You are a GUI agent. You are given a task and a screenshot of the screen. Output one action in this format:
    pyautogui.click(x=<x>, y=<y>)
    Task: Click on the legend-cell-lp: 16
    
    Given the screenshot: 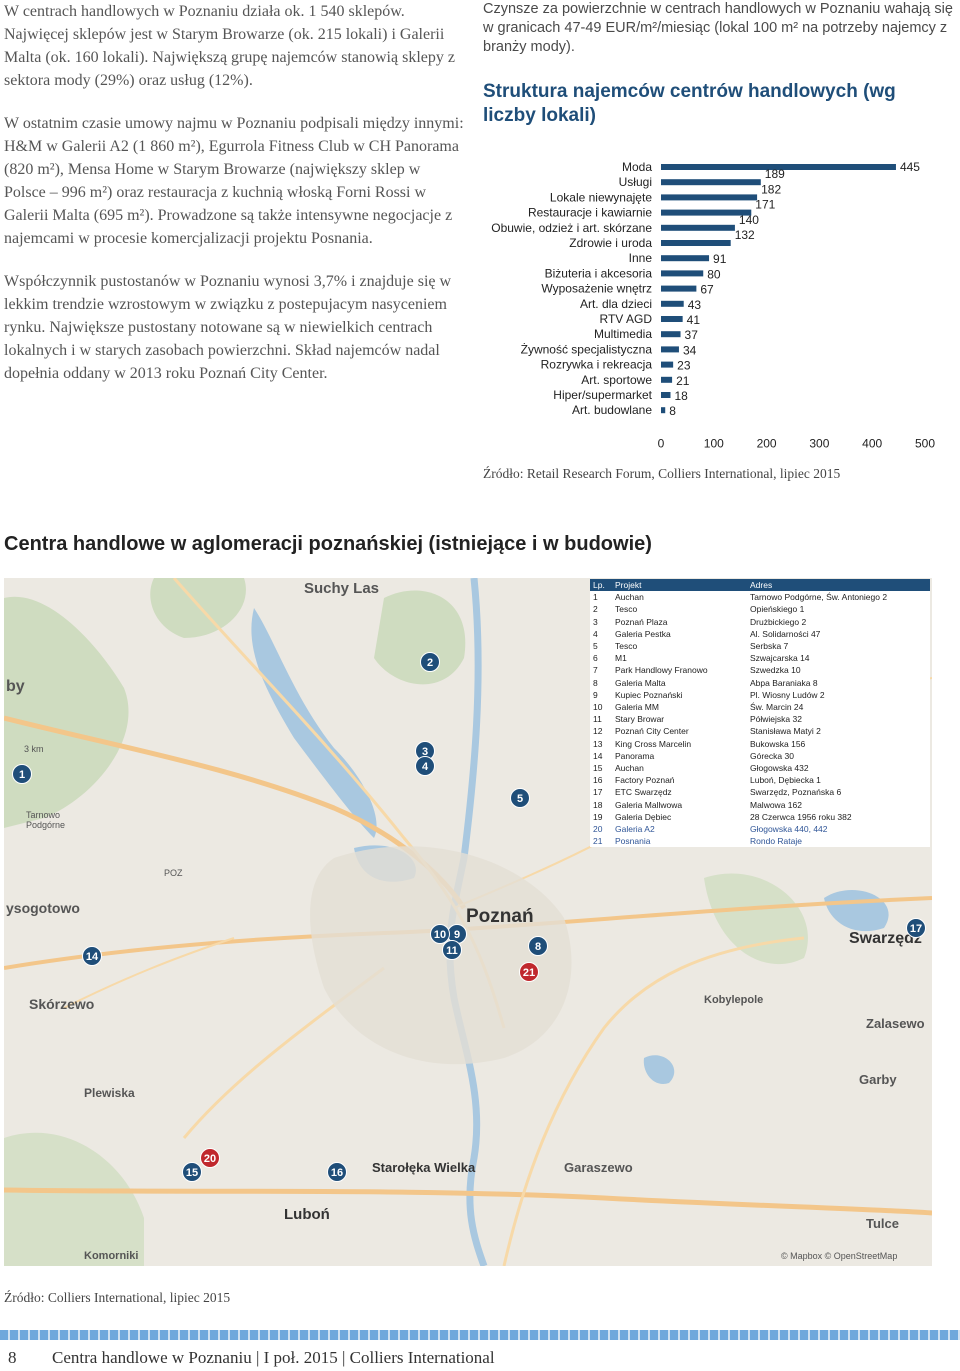 What is the action you would take?
    pyautogui.click(x=598, y=780)
    